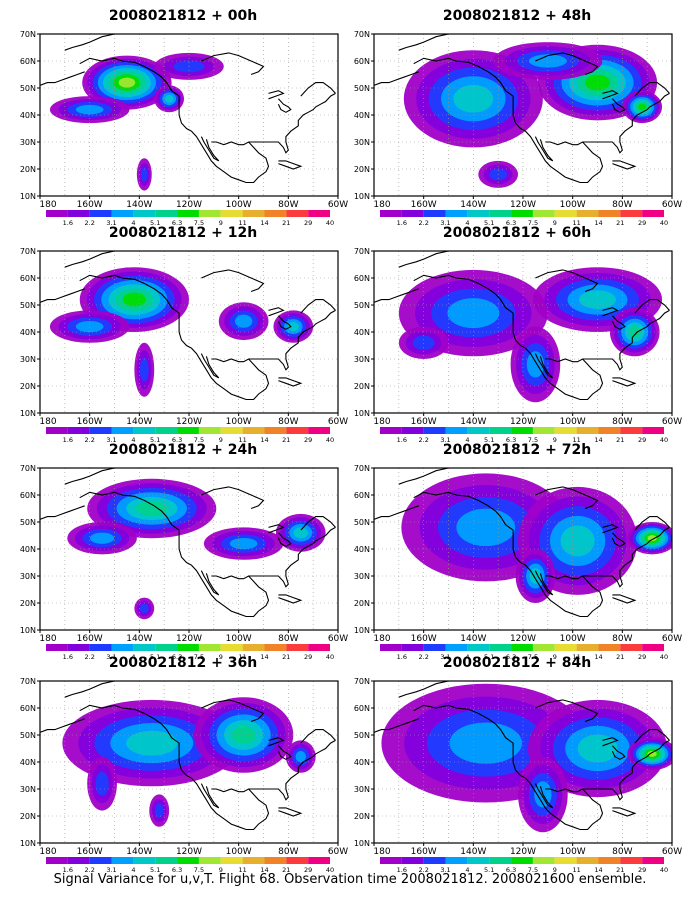 The image size is (700, 900). What do you see at coordinates (28, 61) in the screenshot?
I see `lat-label: 60N` at bounding box center [28, 61].